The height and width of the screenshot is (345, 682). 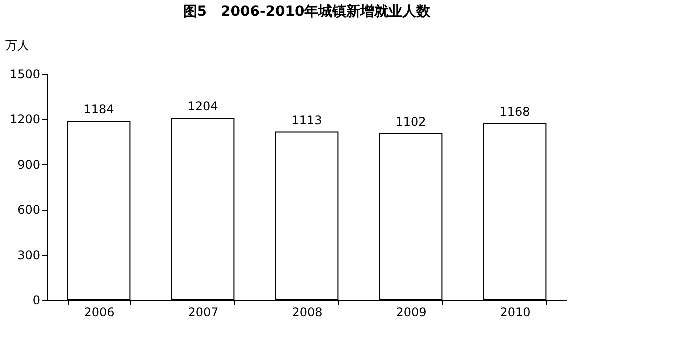 What do you see at coordinates (29, 165) in the screenshot?
I see `y-tick-label: 900` at bounding box center [29, 165].